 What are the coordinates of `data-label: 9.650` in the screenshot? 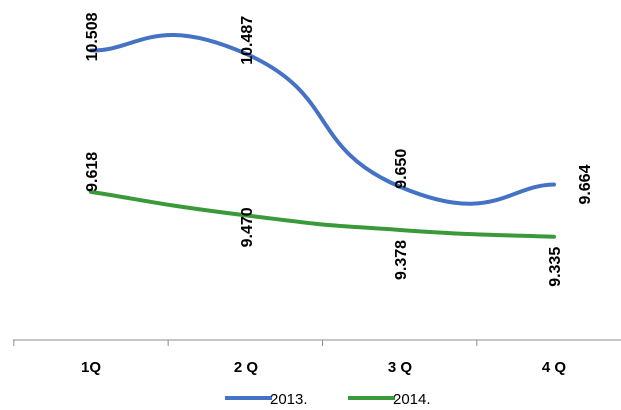 It's located at (401, 169).